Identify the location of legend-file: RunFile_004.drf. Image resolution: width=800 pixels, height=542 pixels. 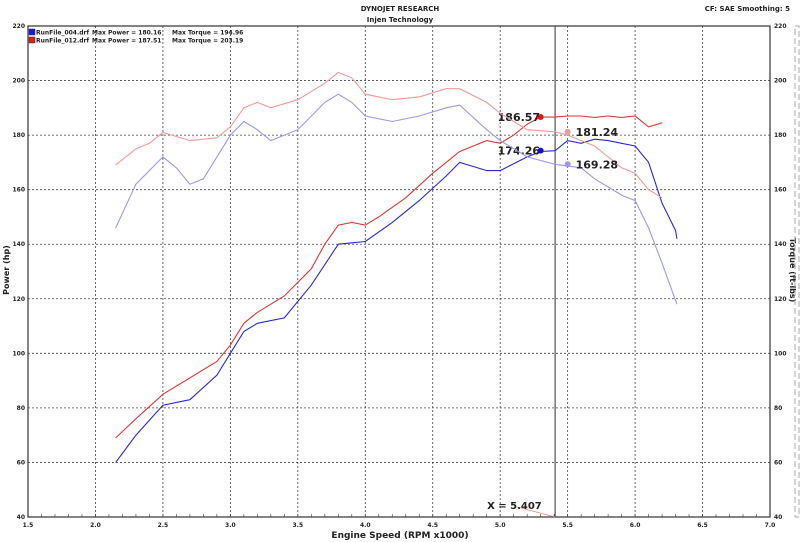
(63, 33).